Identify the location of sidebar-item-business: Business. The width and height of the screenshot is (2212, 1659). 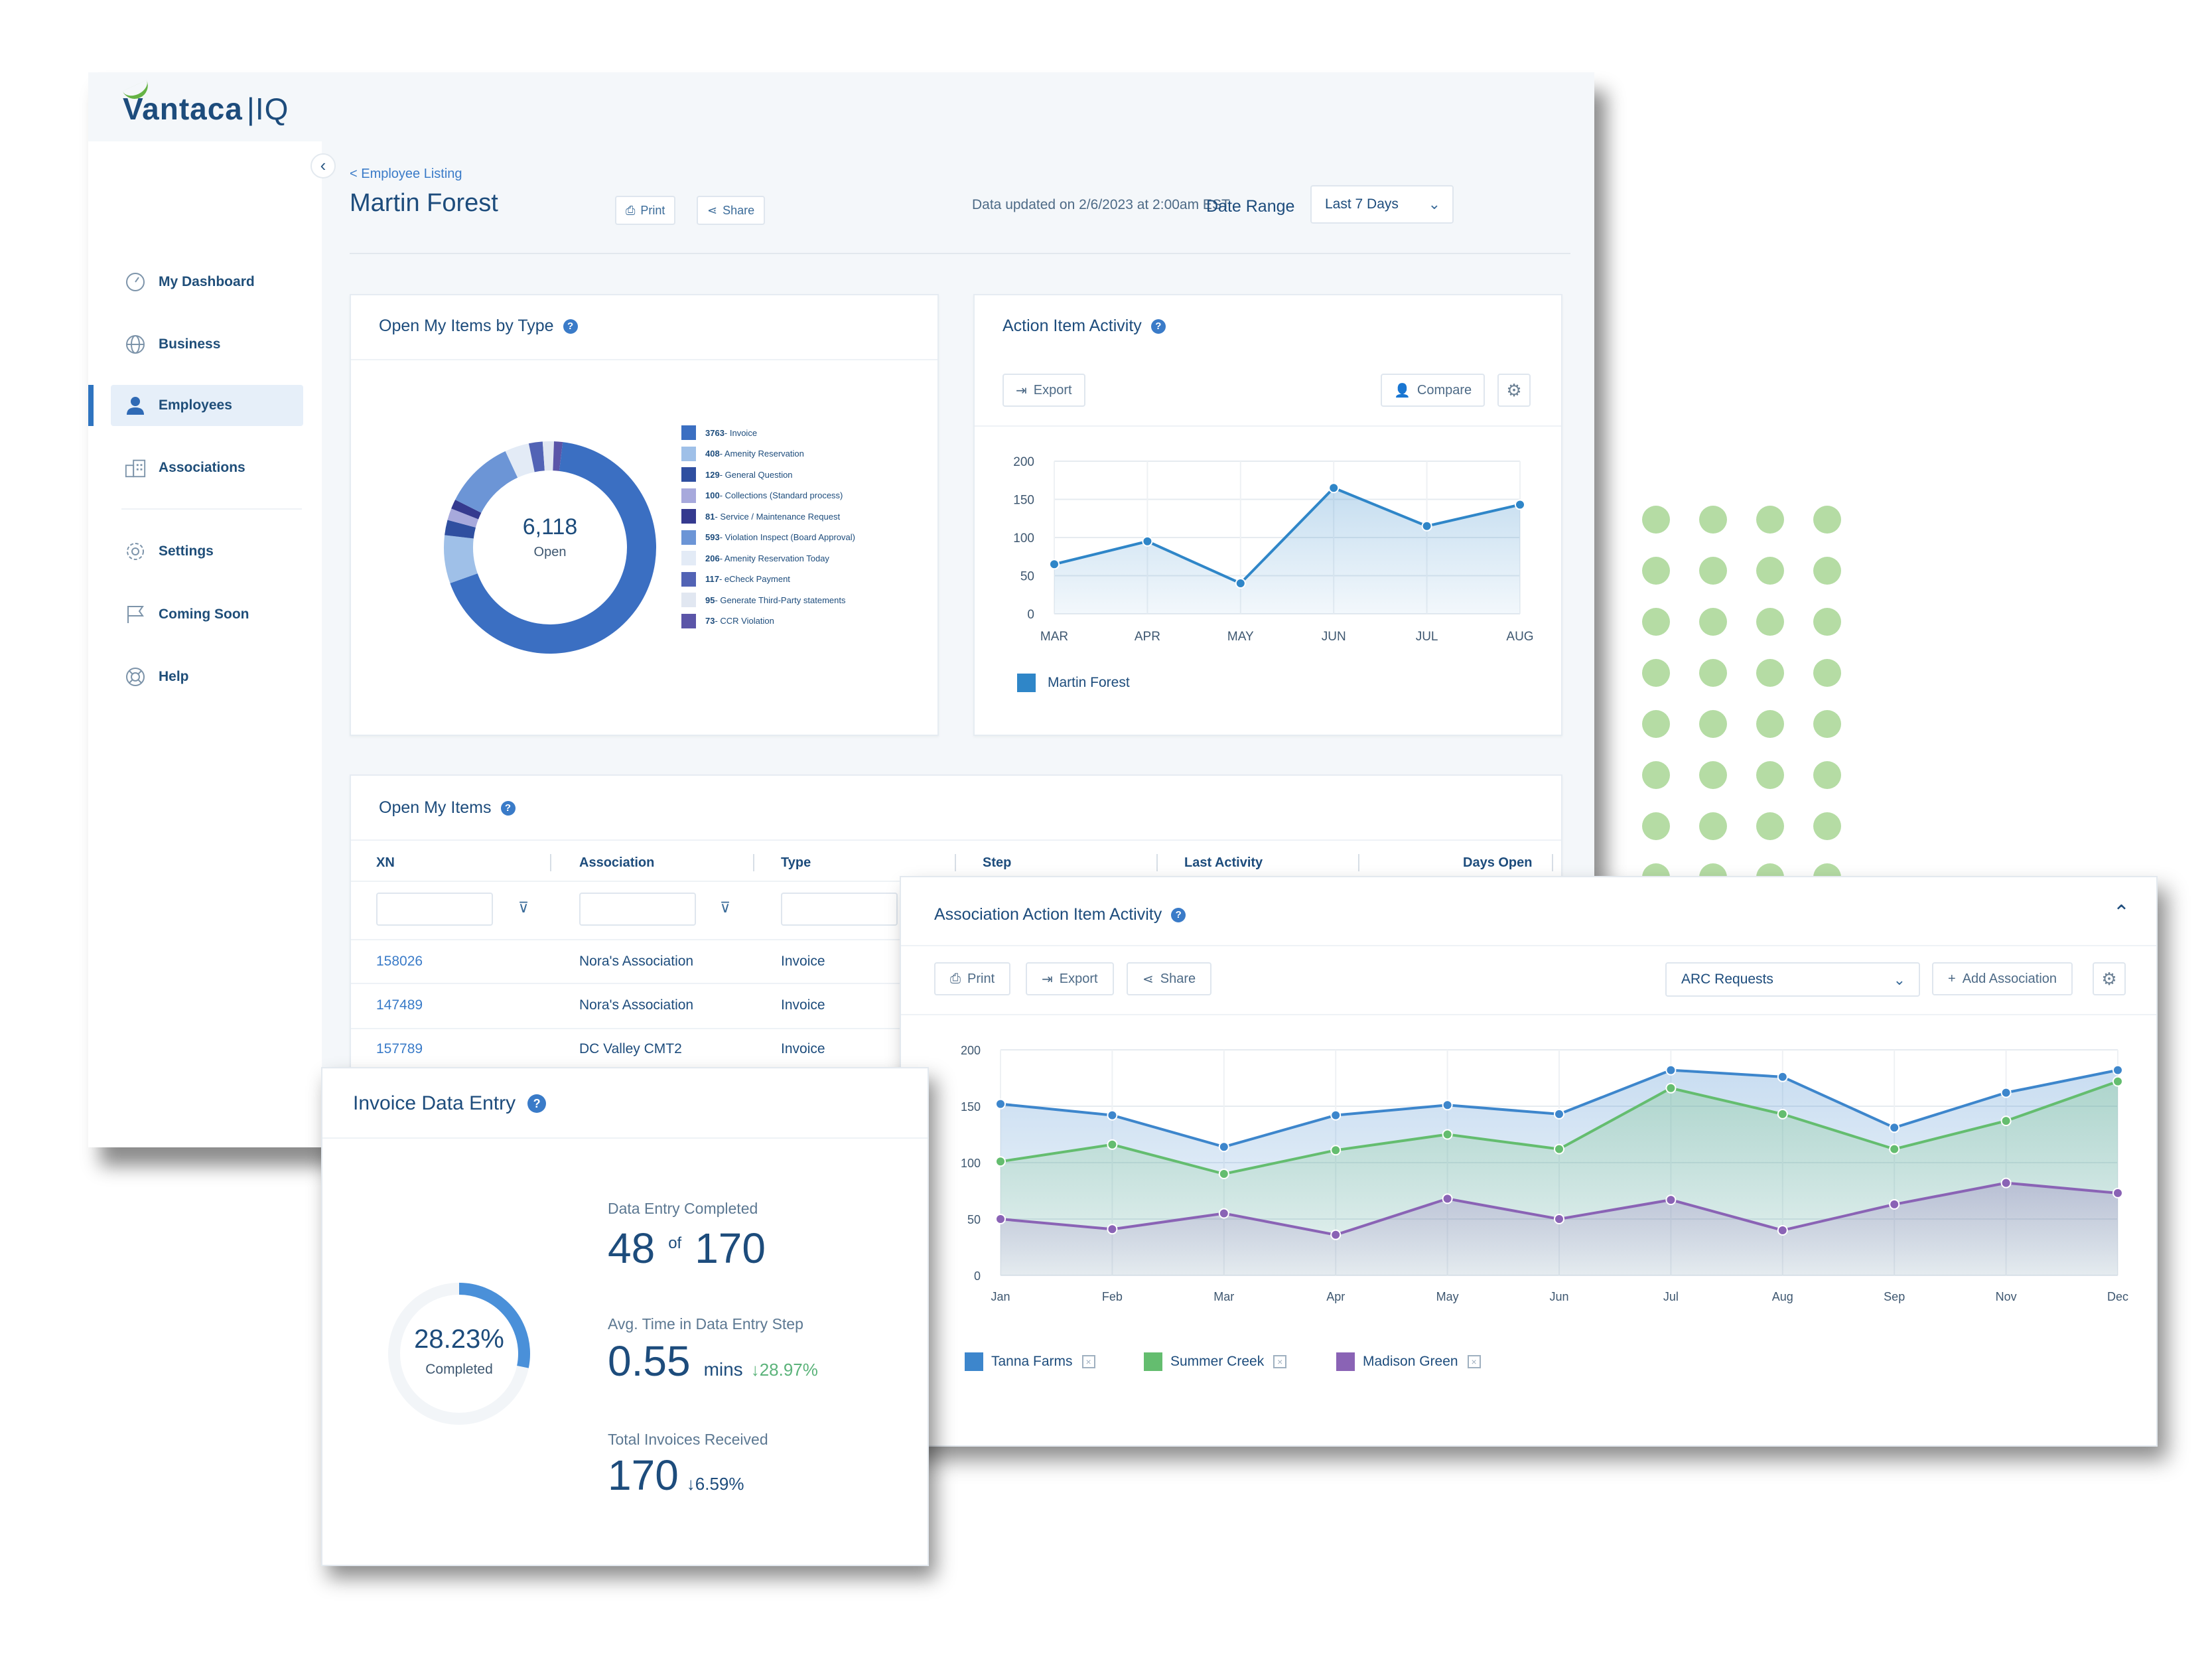
(207, 344).